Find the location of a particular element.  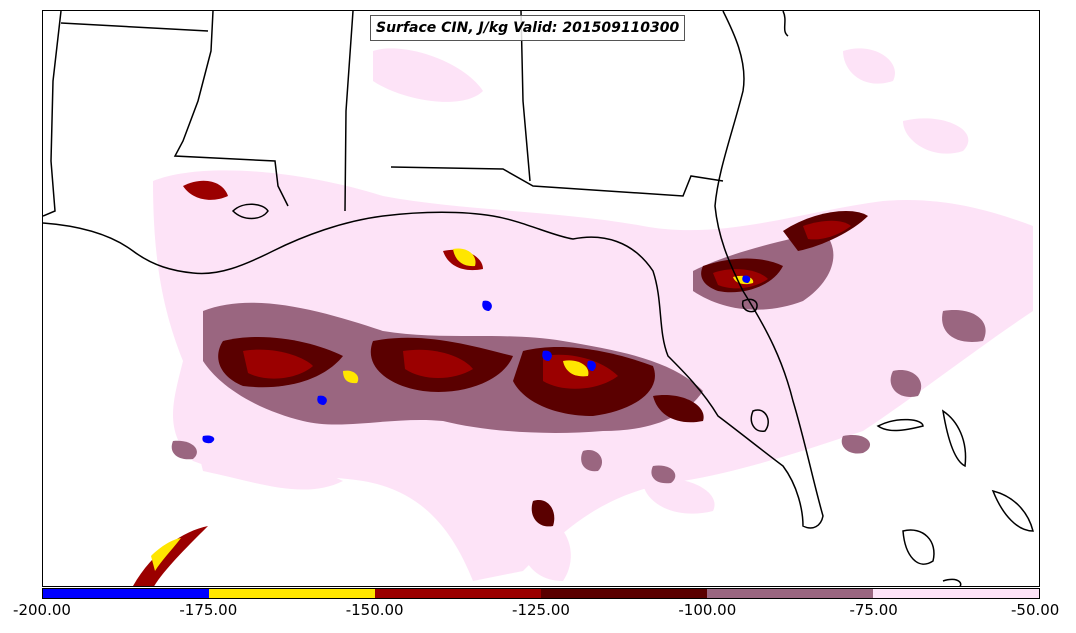

colorbar-tick-label: -50.00 is located at coordinates (1035, 610).